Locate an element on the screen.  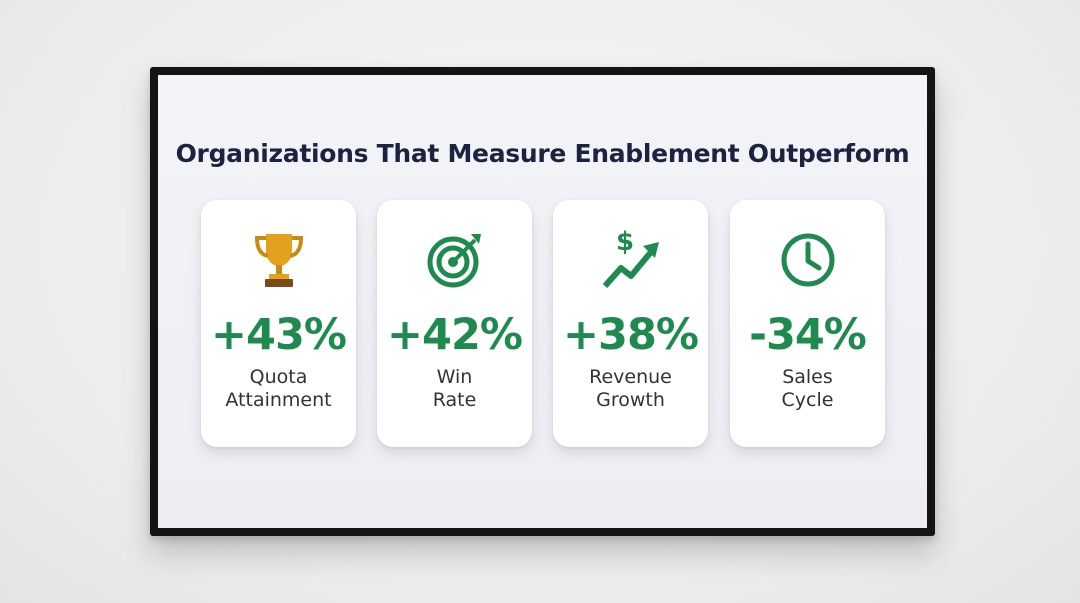
stat-label: Quota is located at coordinates (278, 377).